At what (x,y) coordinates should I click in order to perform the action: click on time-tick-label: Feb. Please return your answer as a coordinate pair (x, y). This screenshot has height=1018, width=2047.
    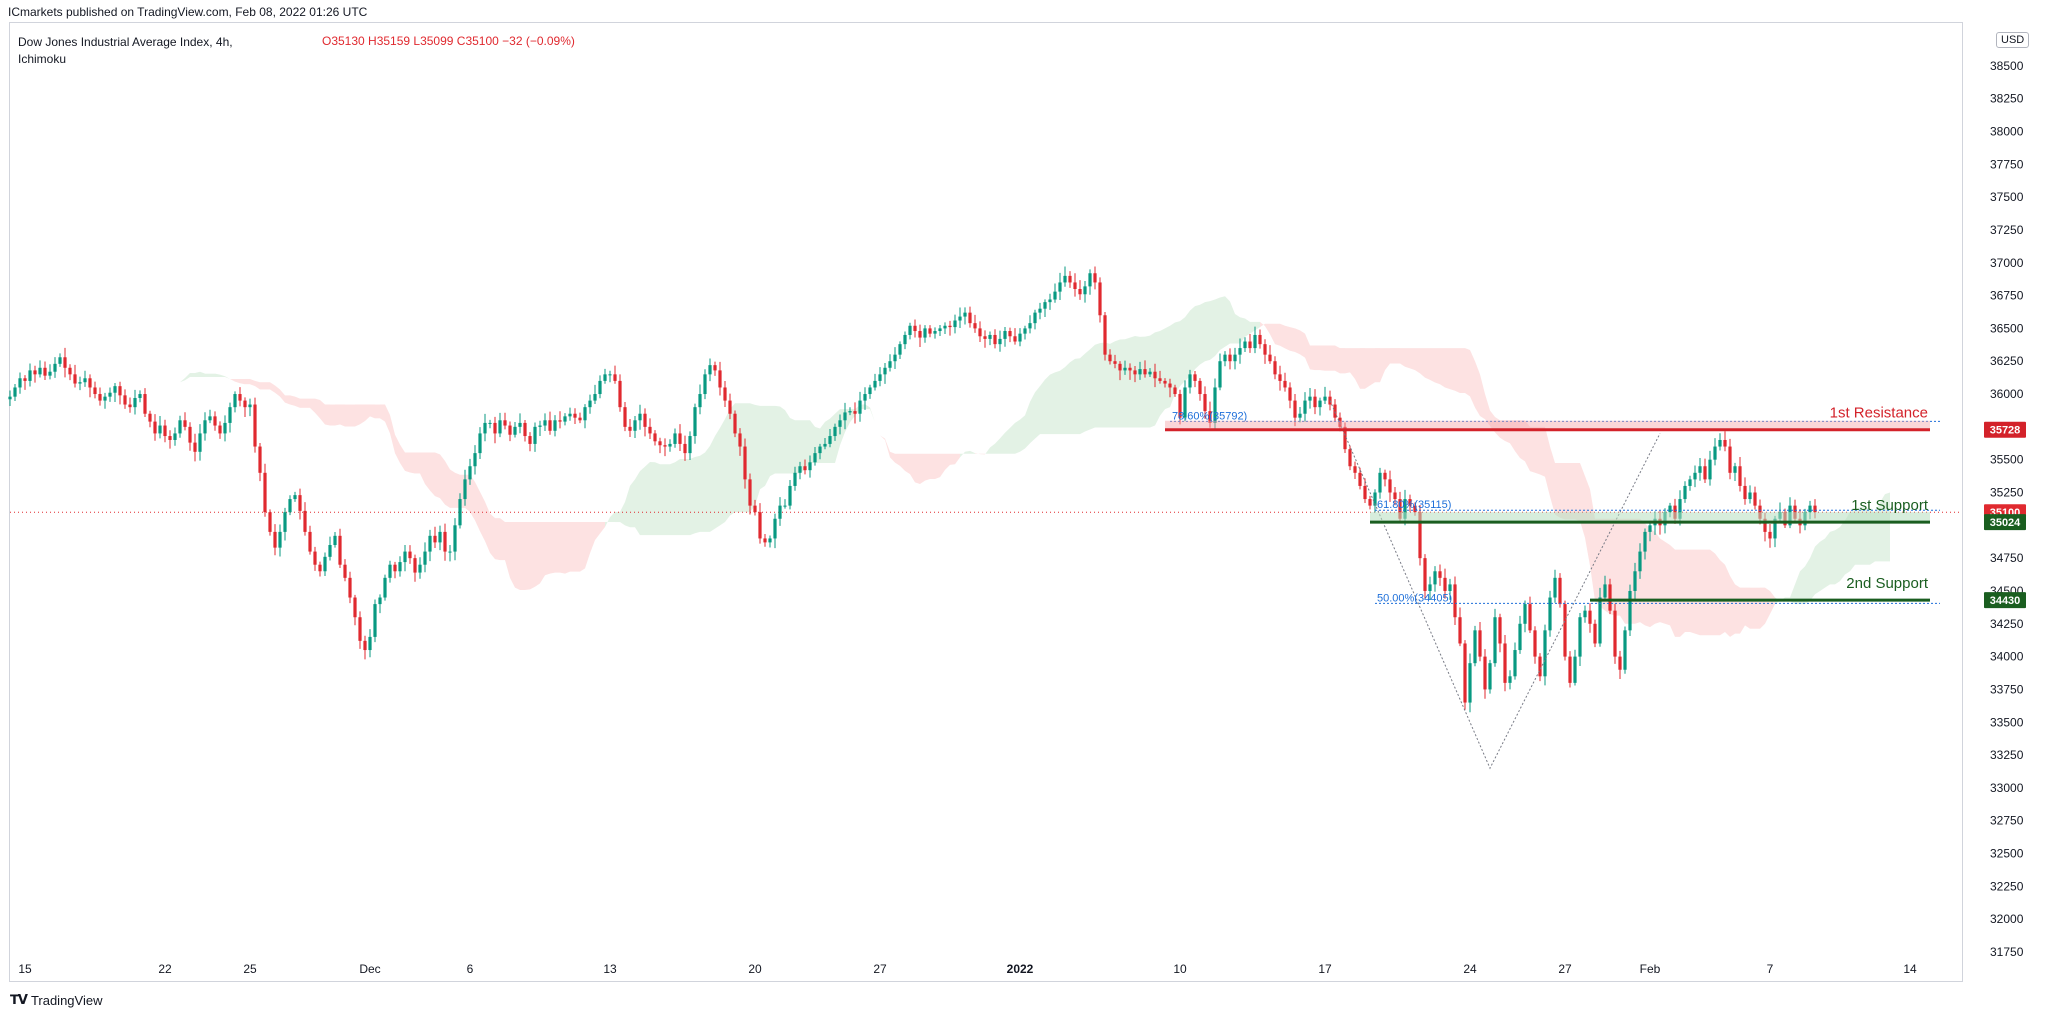
    Looking at the image, I should click on (1650, 969).